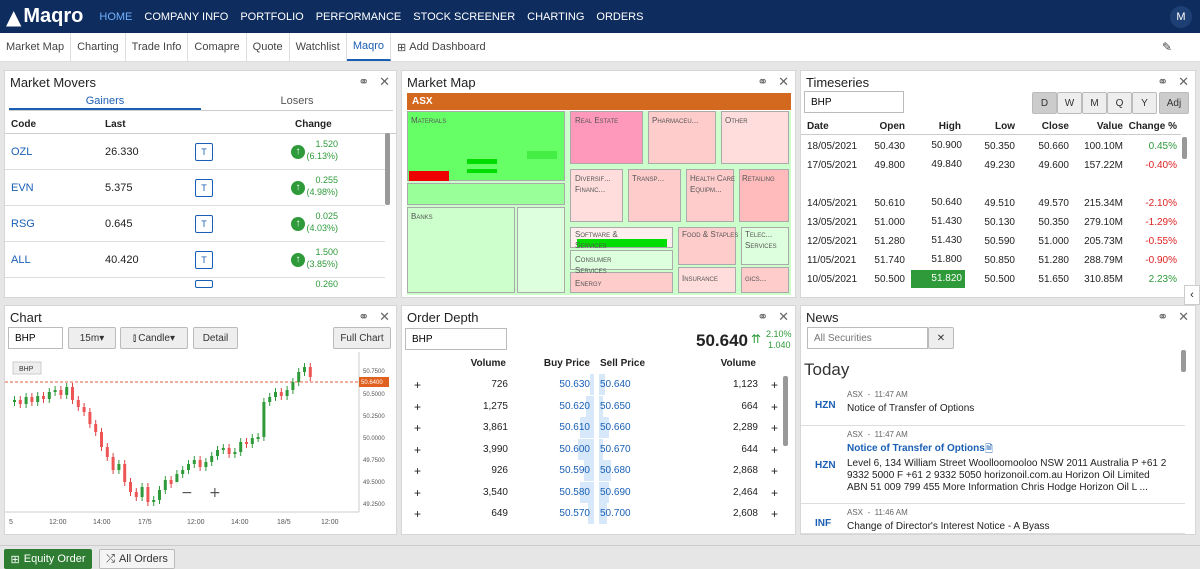 This screenshot has height=569, width=1200. Describe the element at coordinates (574, 492) in the screenshot. I see `buy-price: 50.580` at that location.